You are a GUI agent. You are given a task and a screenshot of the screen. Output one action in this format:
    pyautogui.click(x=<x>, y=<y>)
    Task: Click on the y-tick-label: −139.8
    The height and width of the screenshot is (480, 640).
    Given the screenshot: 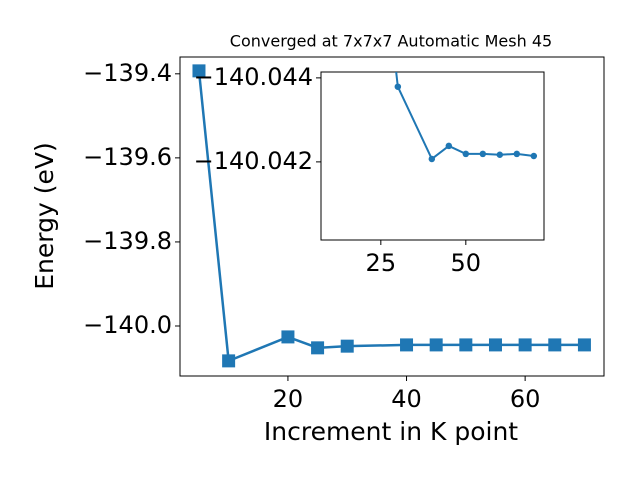 What is the action you would take?
    pyautogui.click(x=127, y=241)
    